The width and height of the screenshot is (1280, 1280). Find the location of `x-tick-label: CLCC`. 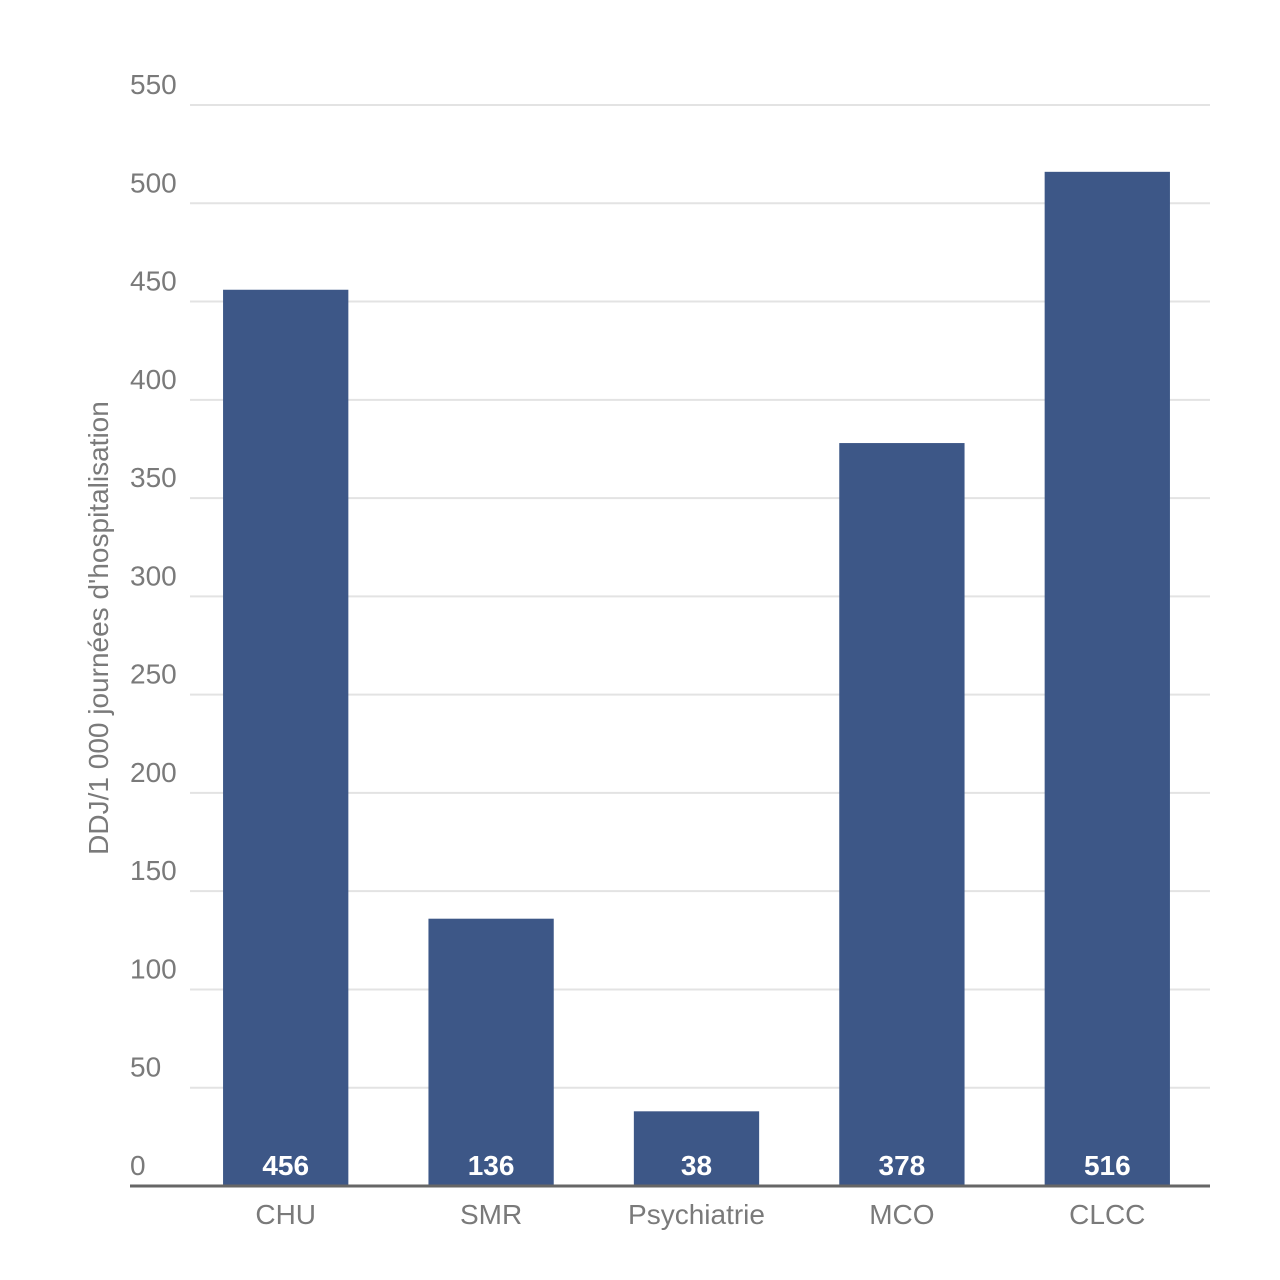

x-tick-label: CLCC is located at coordinates (1107, 1214).